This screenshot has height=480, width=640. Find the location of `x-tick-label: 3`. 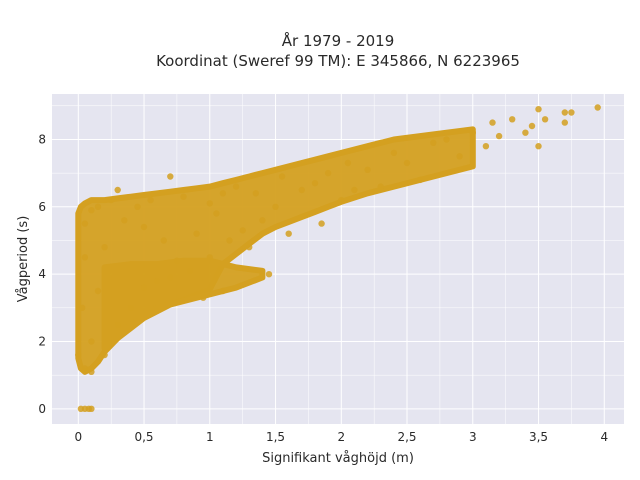

x-tick-label: 3 is located at coordinates (473, 437).